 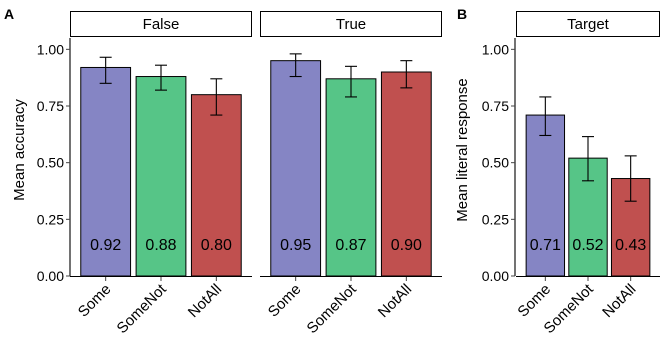 I want to click on bar-value-label: 0.88, so click(x=160, y=245).